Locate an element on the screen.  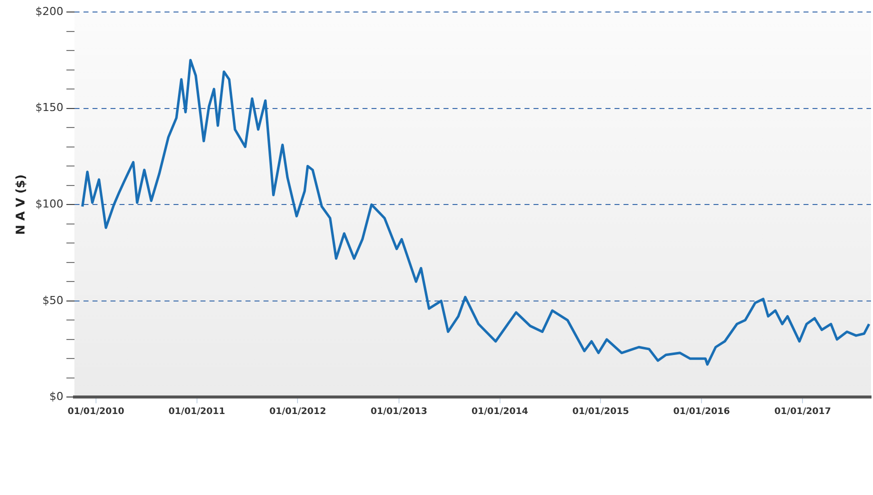
x-tick-label: 01/01/2013 is located at coordinates (399, 411).